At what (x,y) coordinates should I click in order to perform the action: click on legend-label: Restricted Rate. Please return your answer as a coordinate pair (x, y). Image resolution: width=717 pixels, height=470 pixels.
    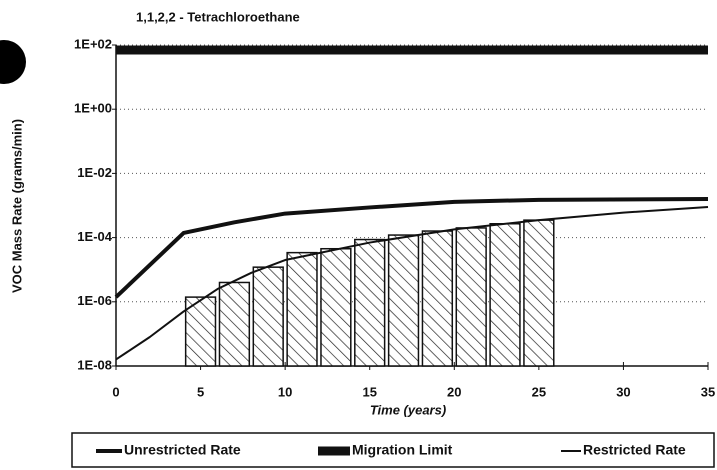
    Looking at the image, I should click on (634, 450).